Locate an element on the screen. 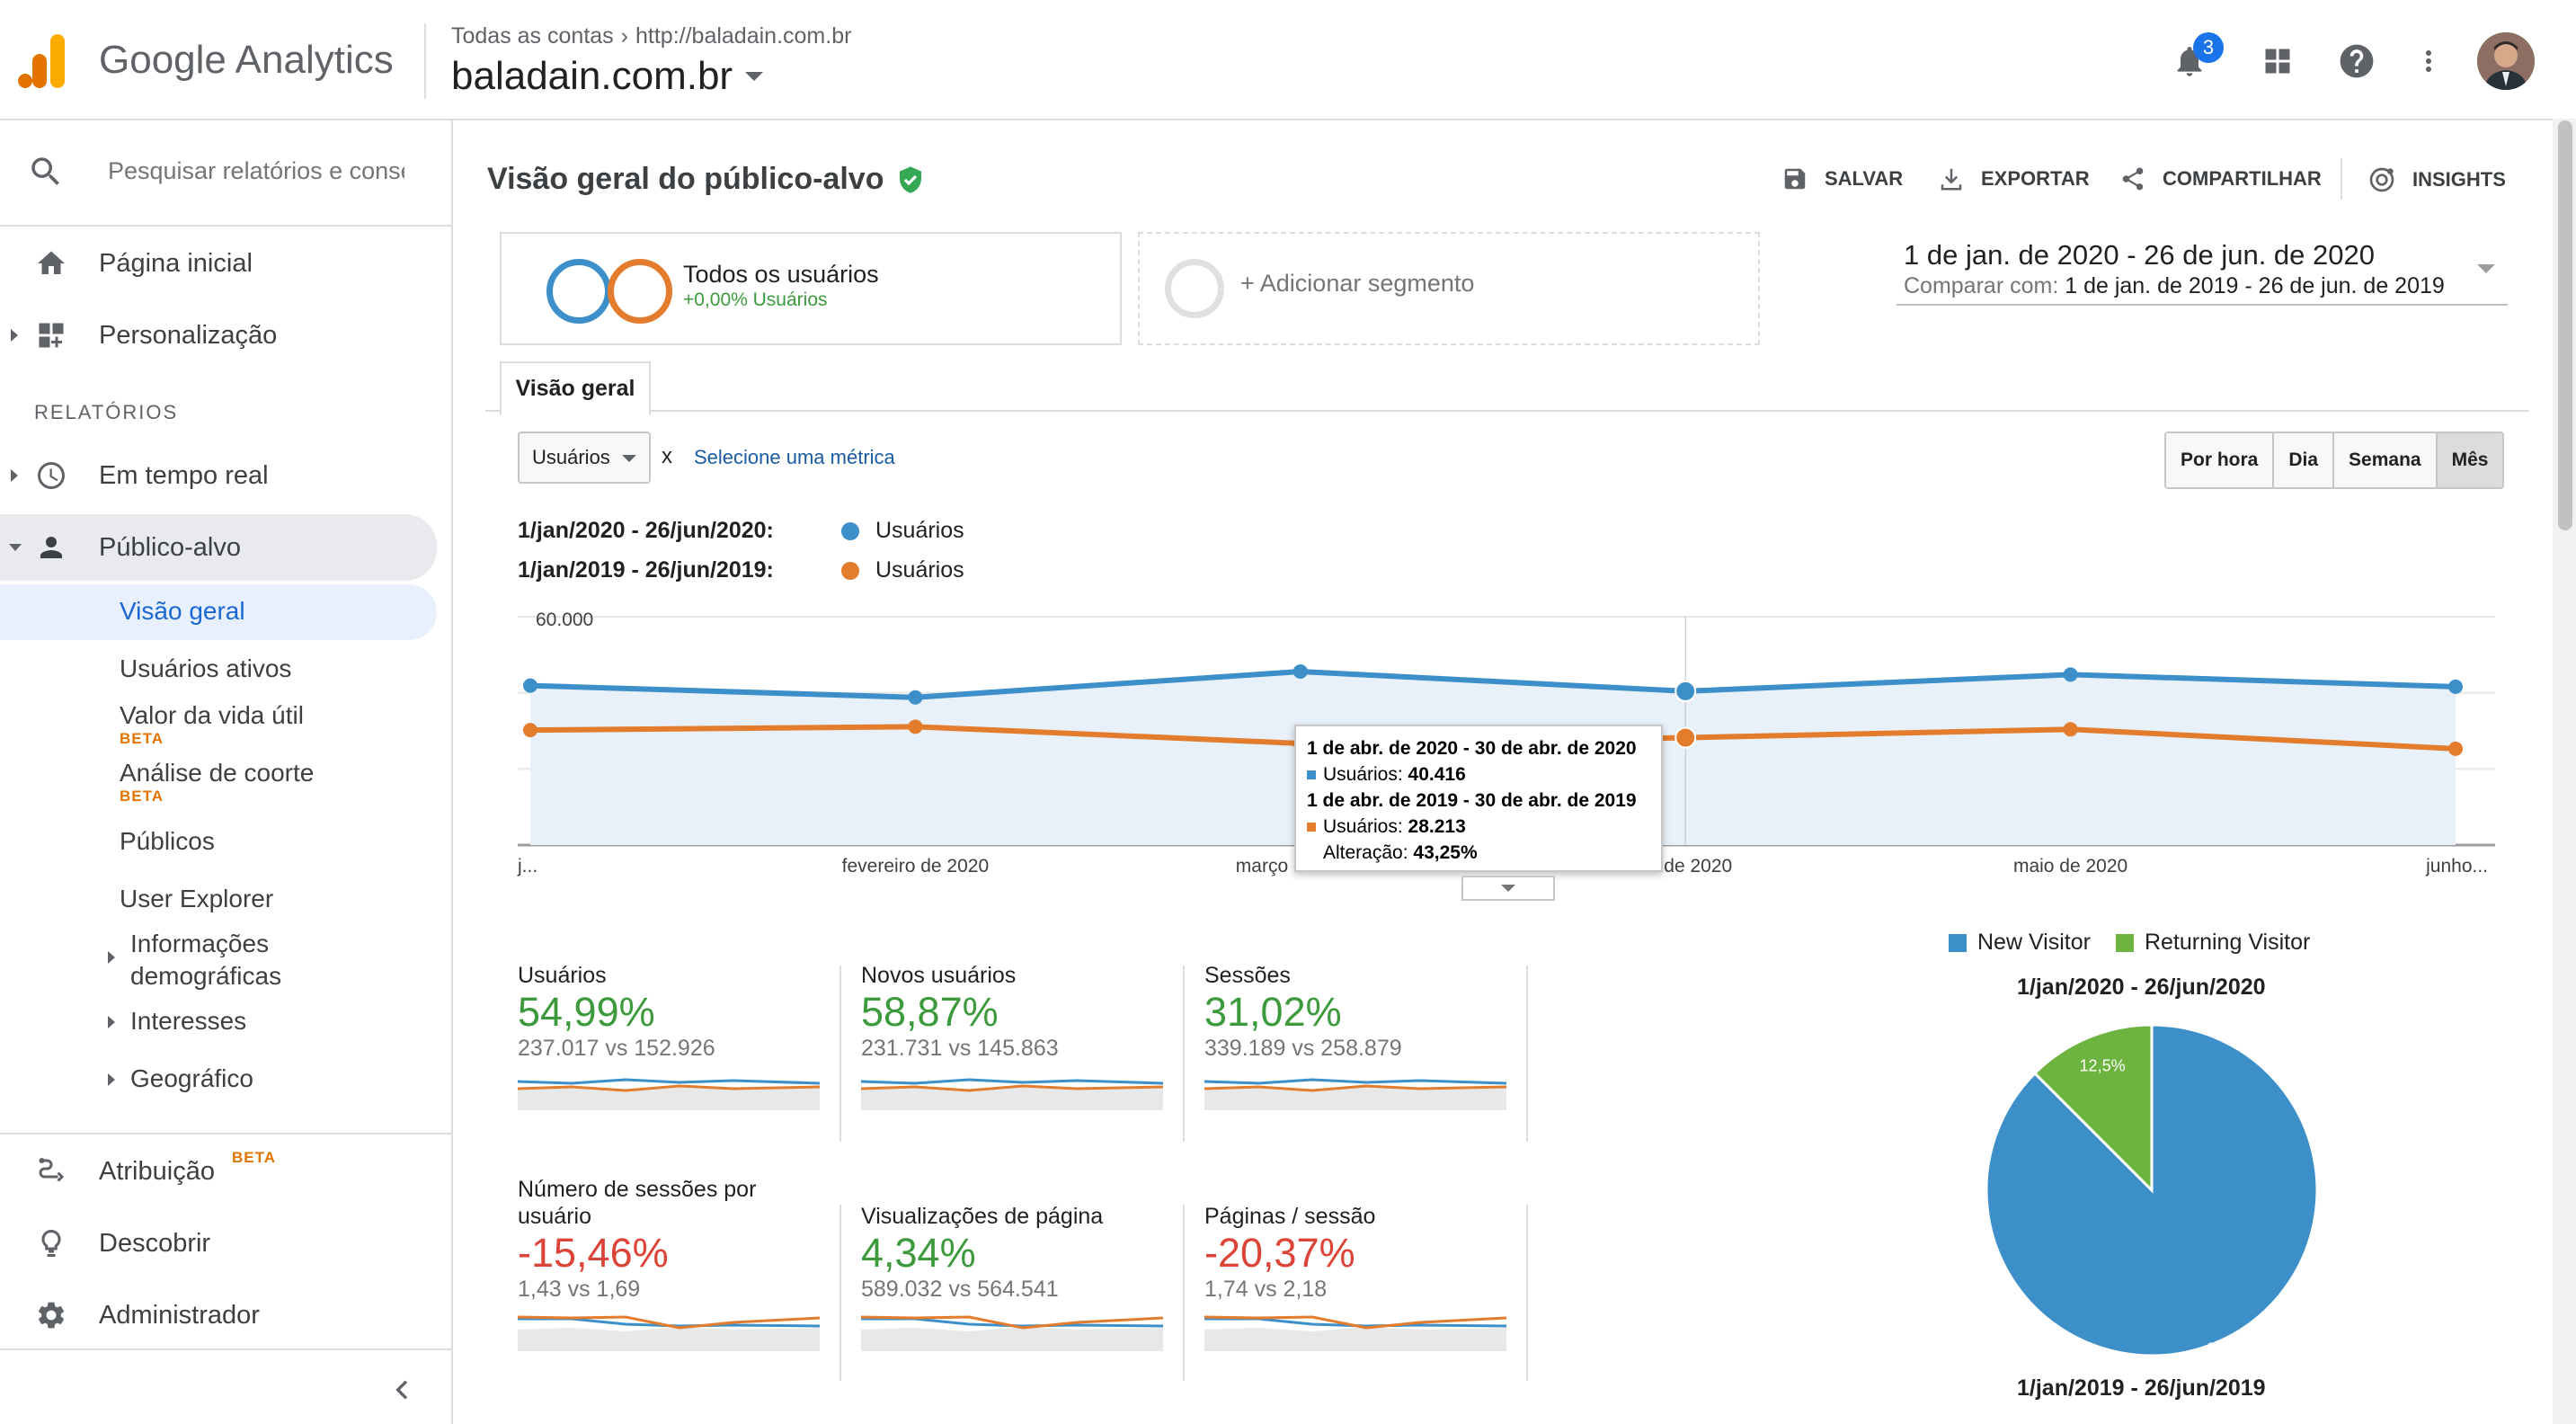 Image resolution: width=2576 pixels, height=1424 pixels. sidebar-item-label: Informações is located at coordinates (200, 944).